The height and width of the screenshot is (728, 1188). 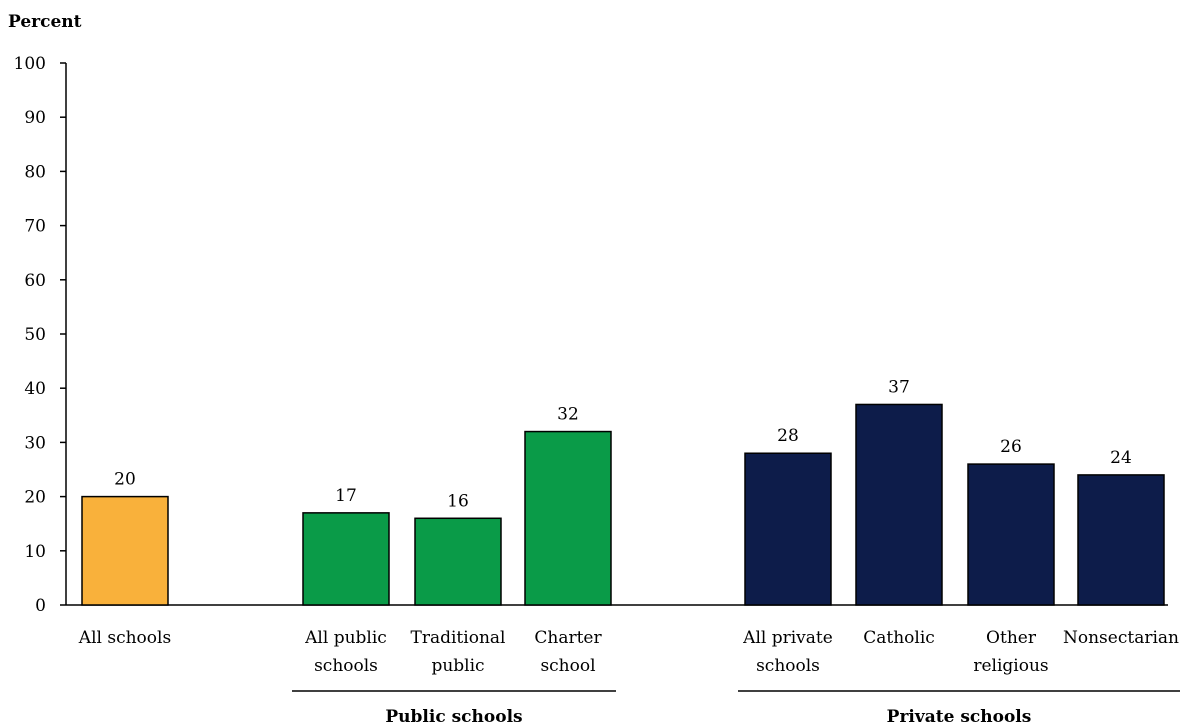 What do you see at coordinates (1121, 638) in the screenshot?
I see `category-label: Nonsectarian` at bounding box center [1121, 638].